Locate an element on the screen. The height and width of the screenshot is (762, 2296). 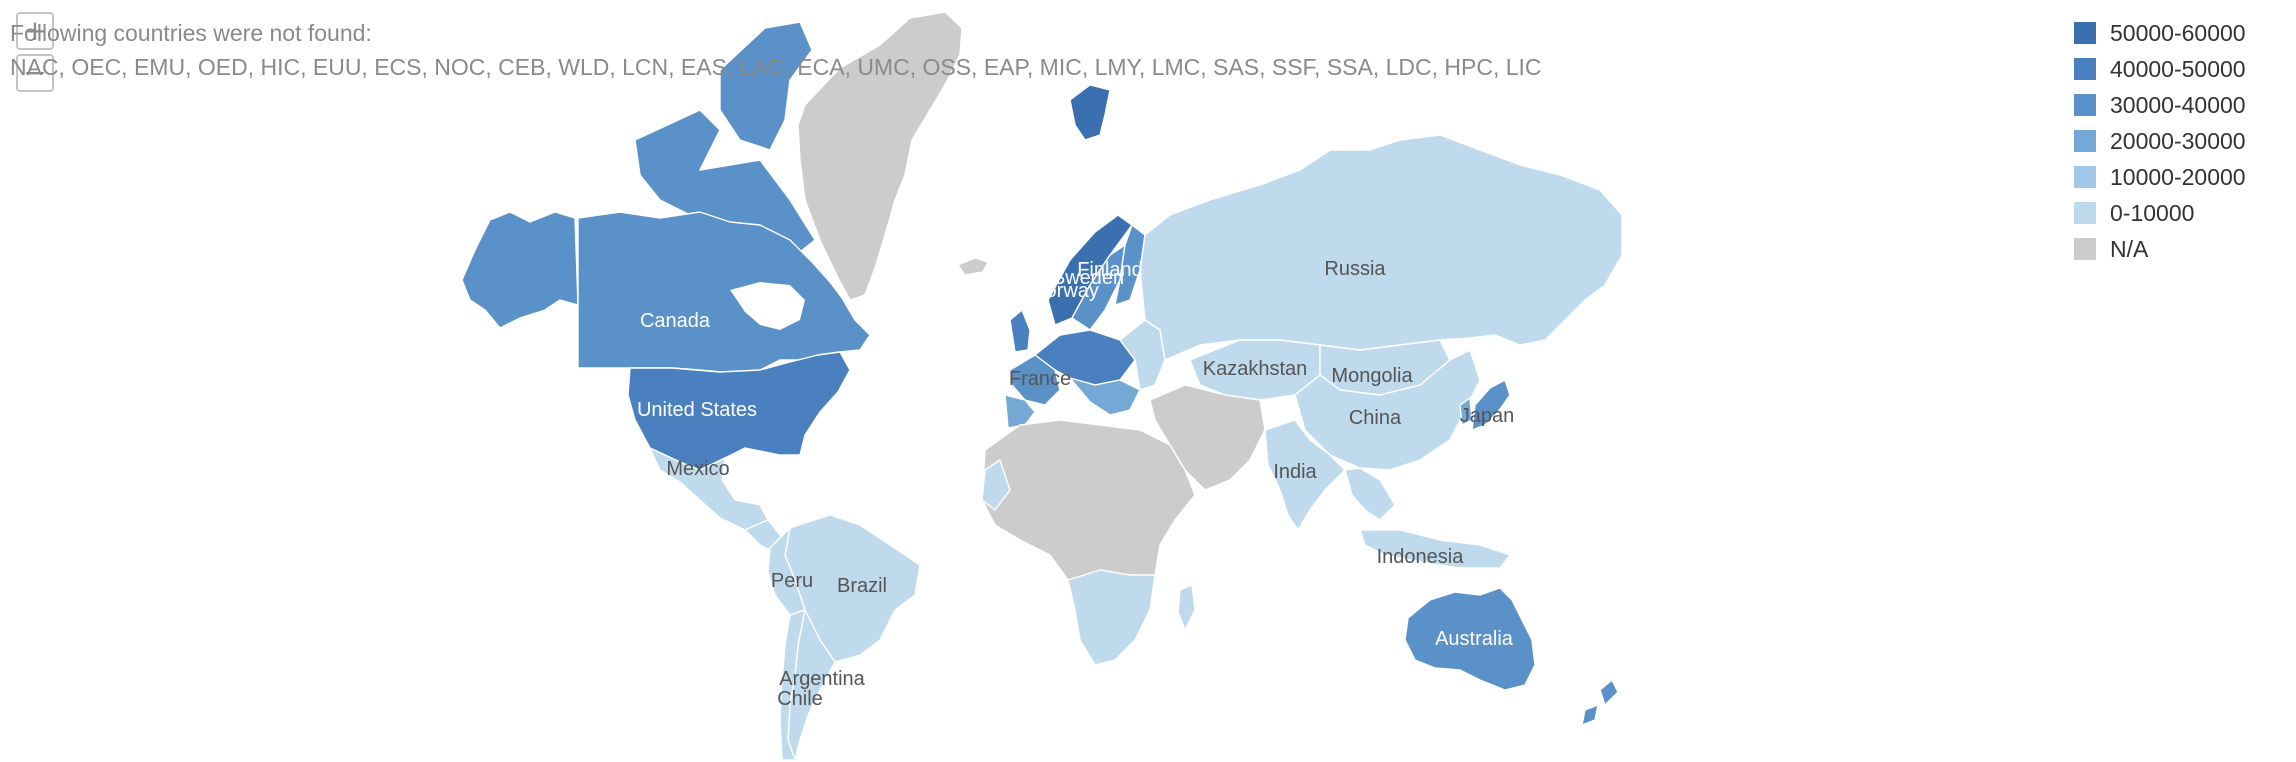
legend-label: N/A is located at coordinates (2129, 248).